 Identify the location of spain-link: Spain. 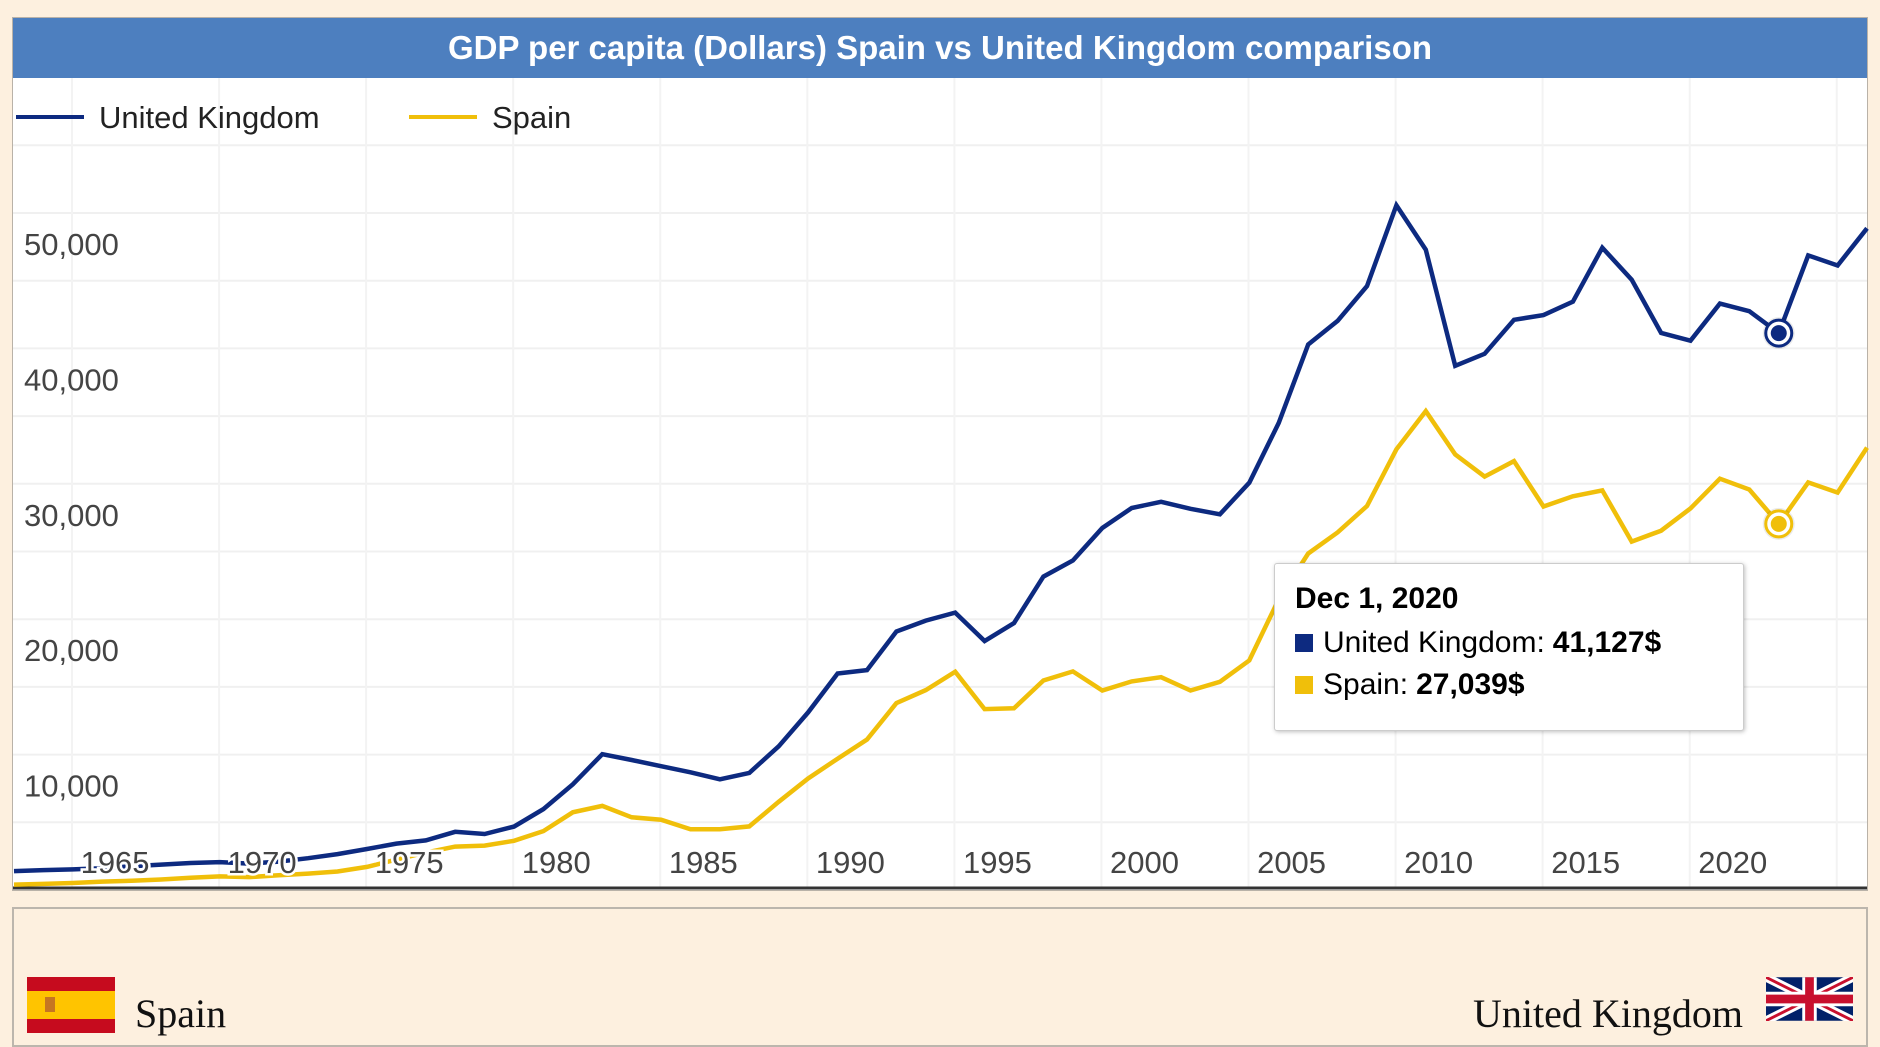
(181, 1013).